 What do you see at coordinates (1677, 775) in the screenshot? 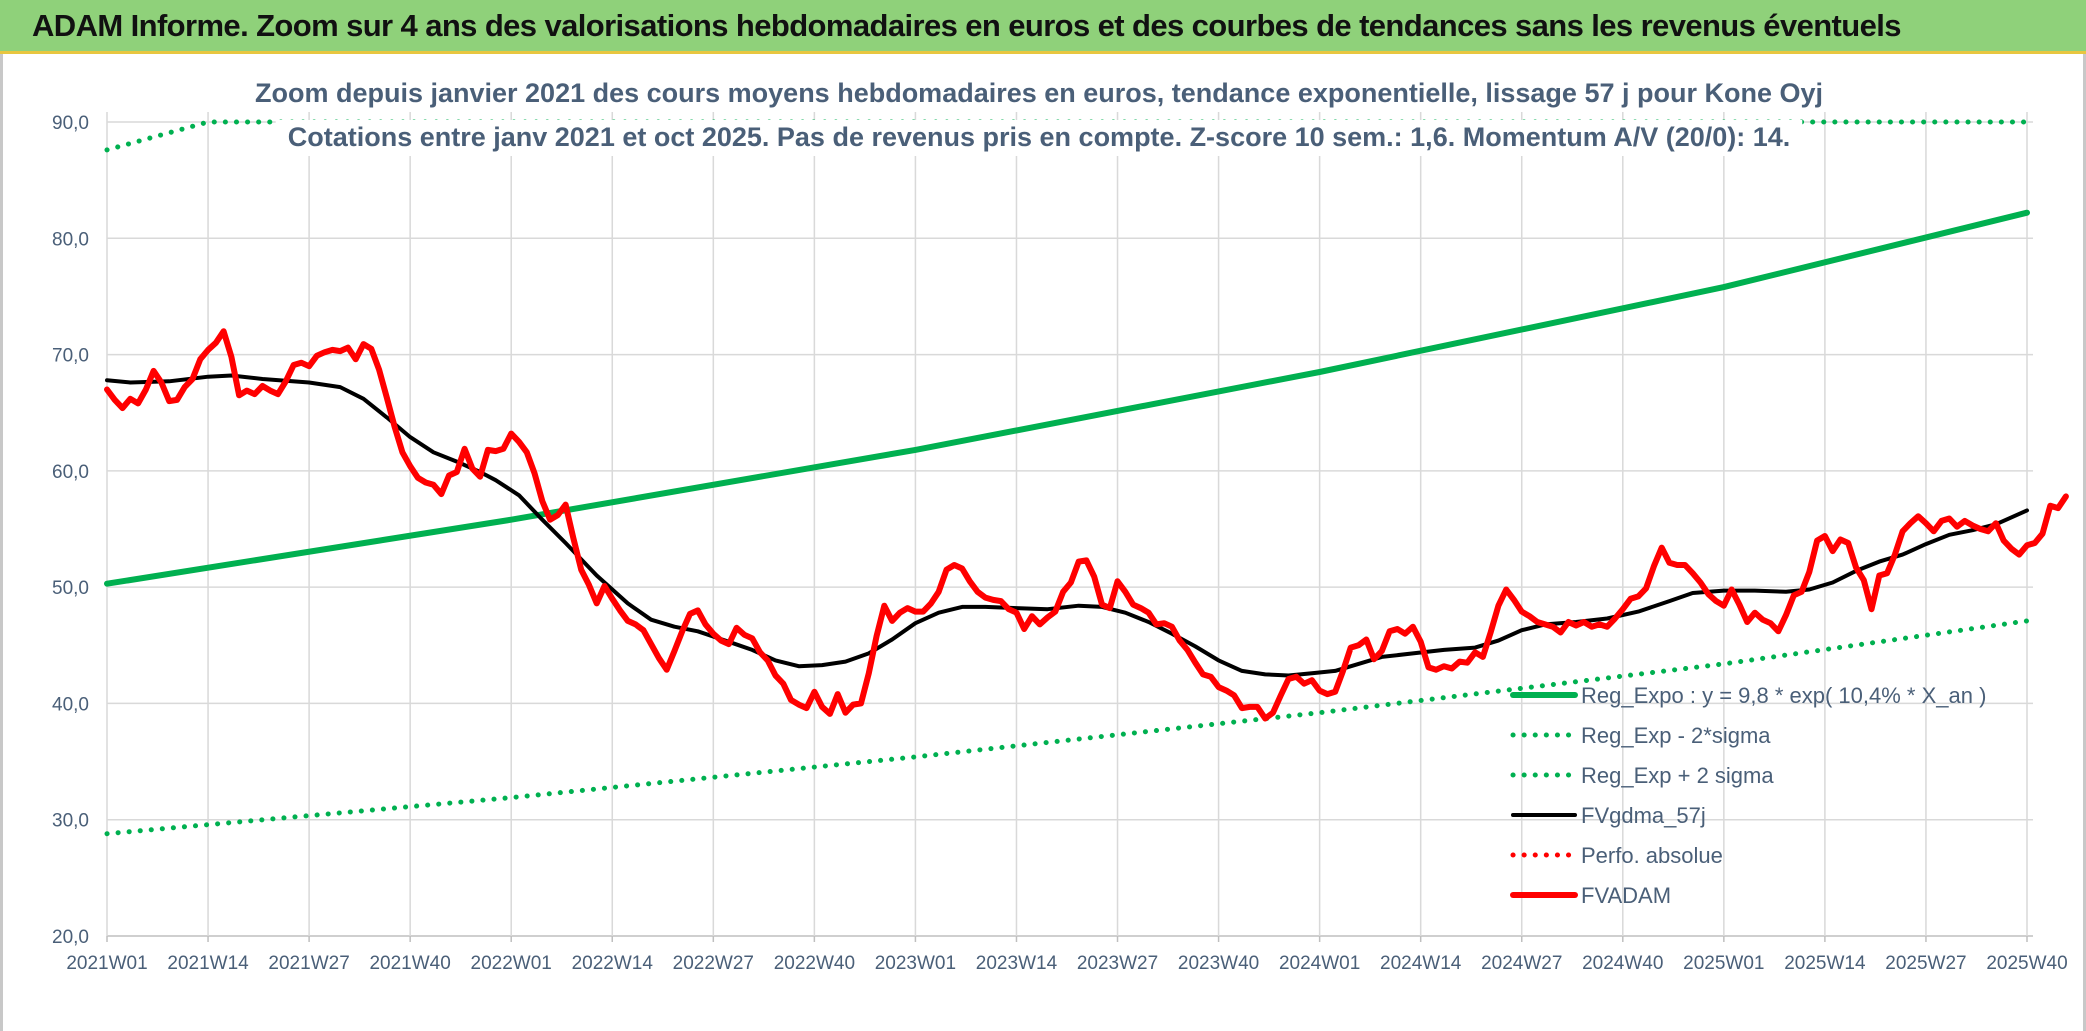
I see `legend-label-2: Reg_Exp + 2 sigma` at bounding box center [1677, 775].